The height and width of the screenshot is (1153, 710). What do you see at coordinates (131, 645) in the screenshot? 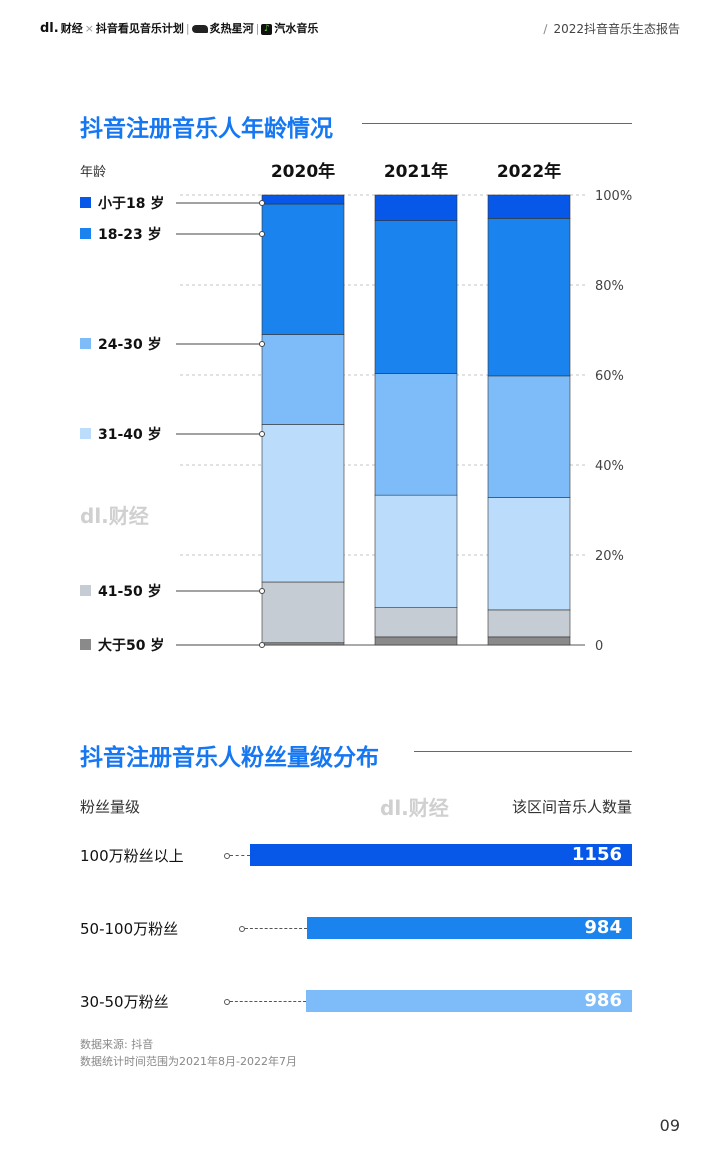
I see `legend-label: 大于50 岁` at bounding box center [131, 645].